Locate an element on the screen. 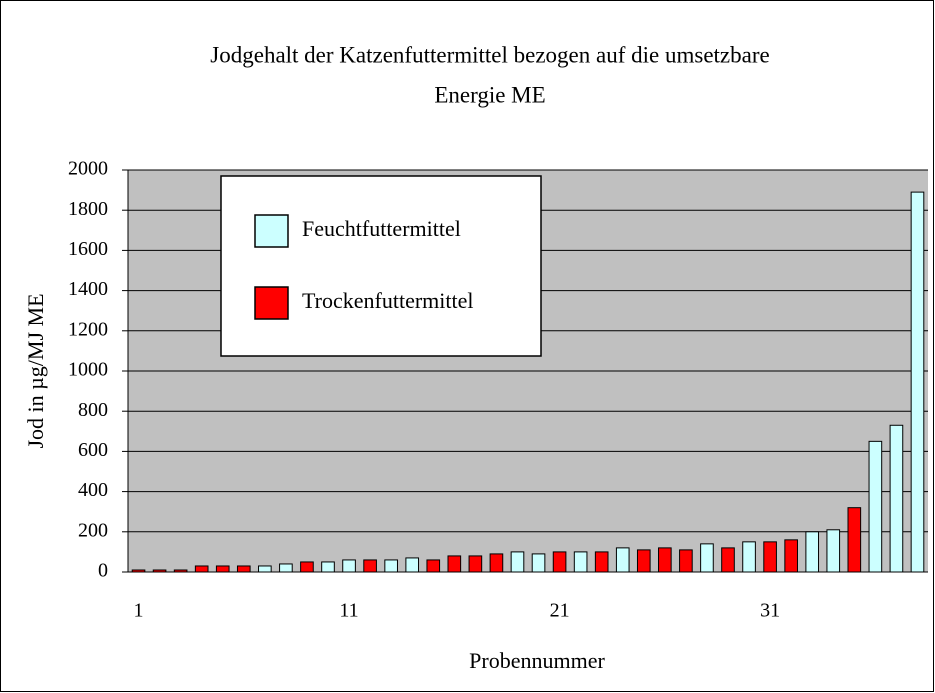 The height and width of the screenshot is (693, 935). legend-label: Trockenfuttermittel is located at coordinates (388, 300).